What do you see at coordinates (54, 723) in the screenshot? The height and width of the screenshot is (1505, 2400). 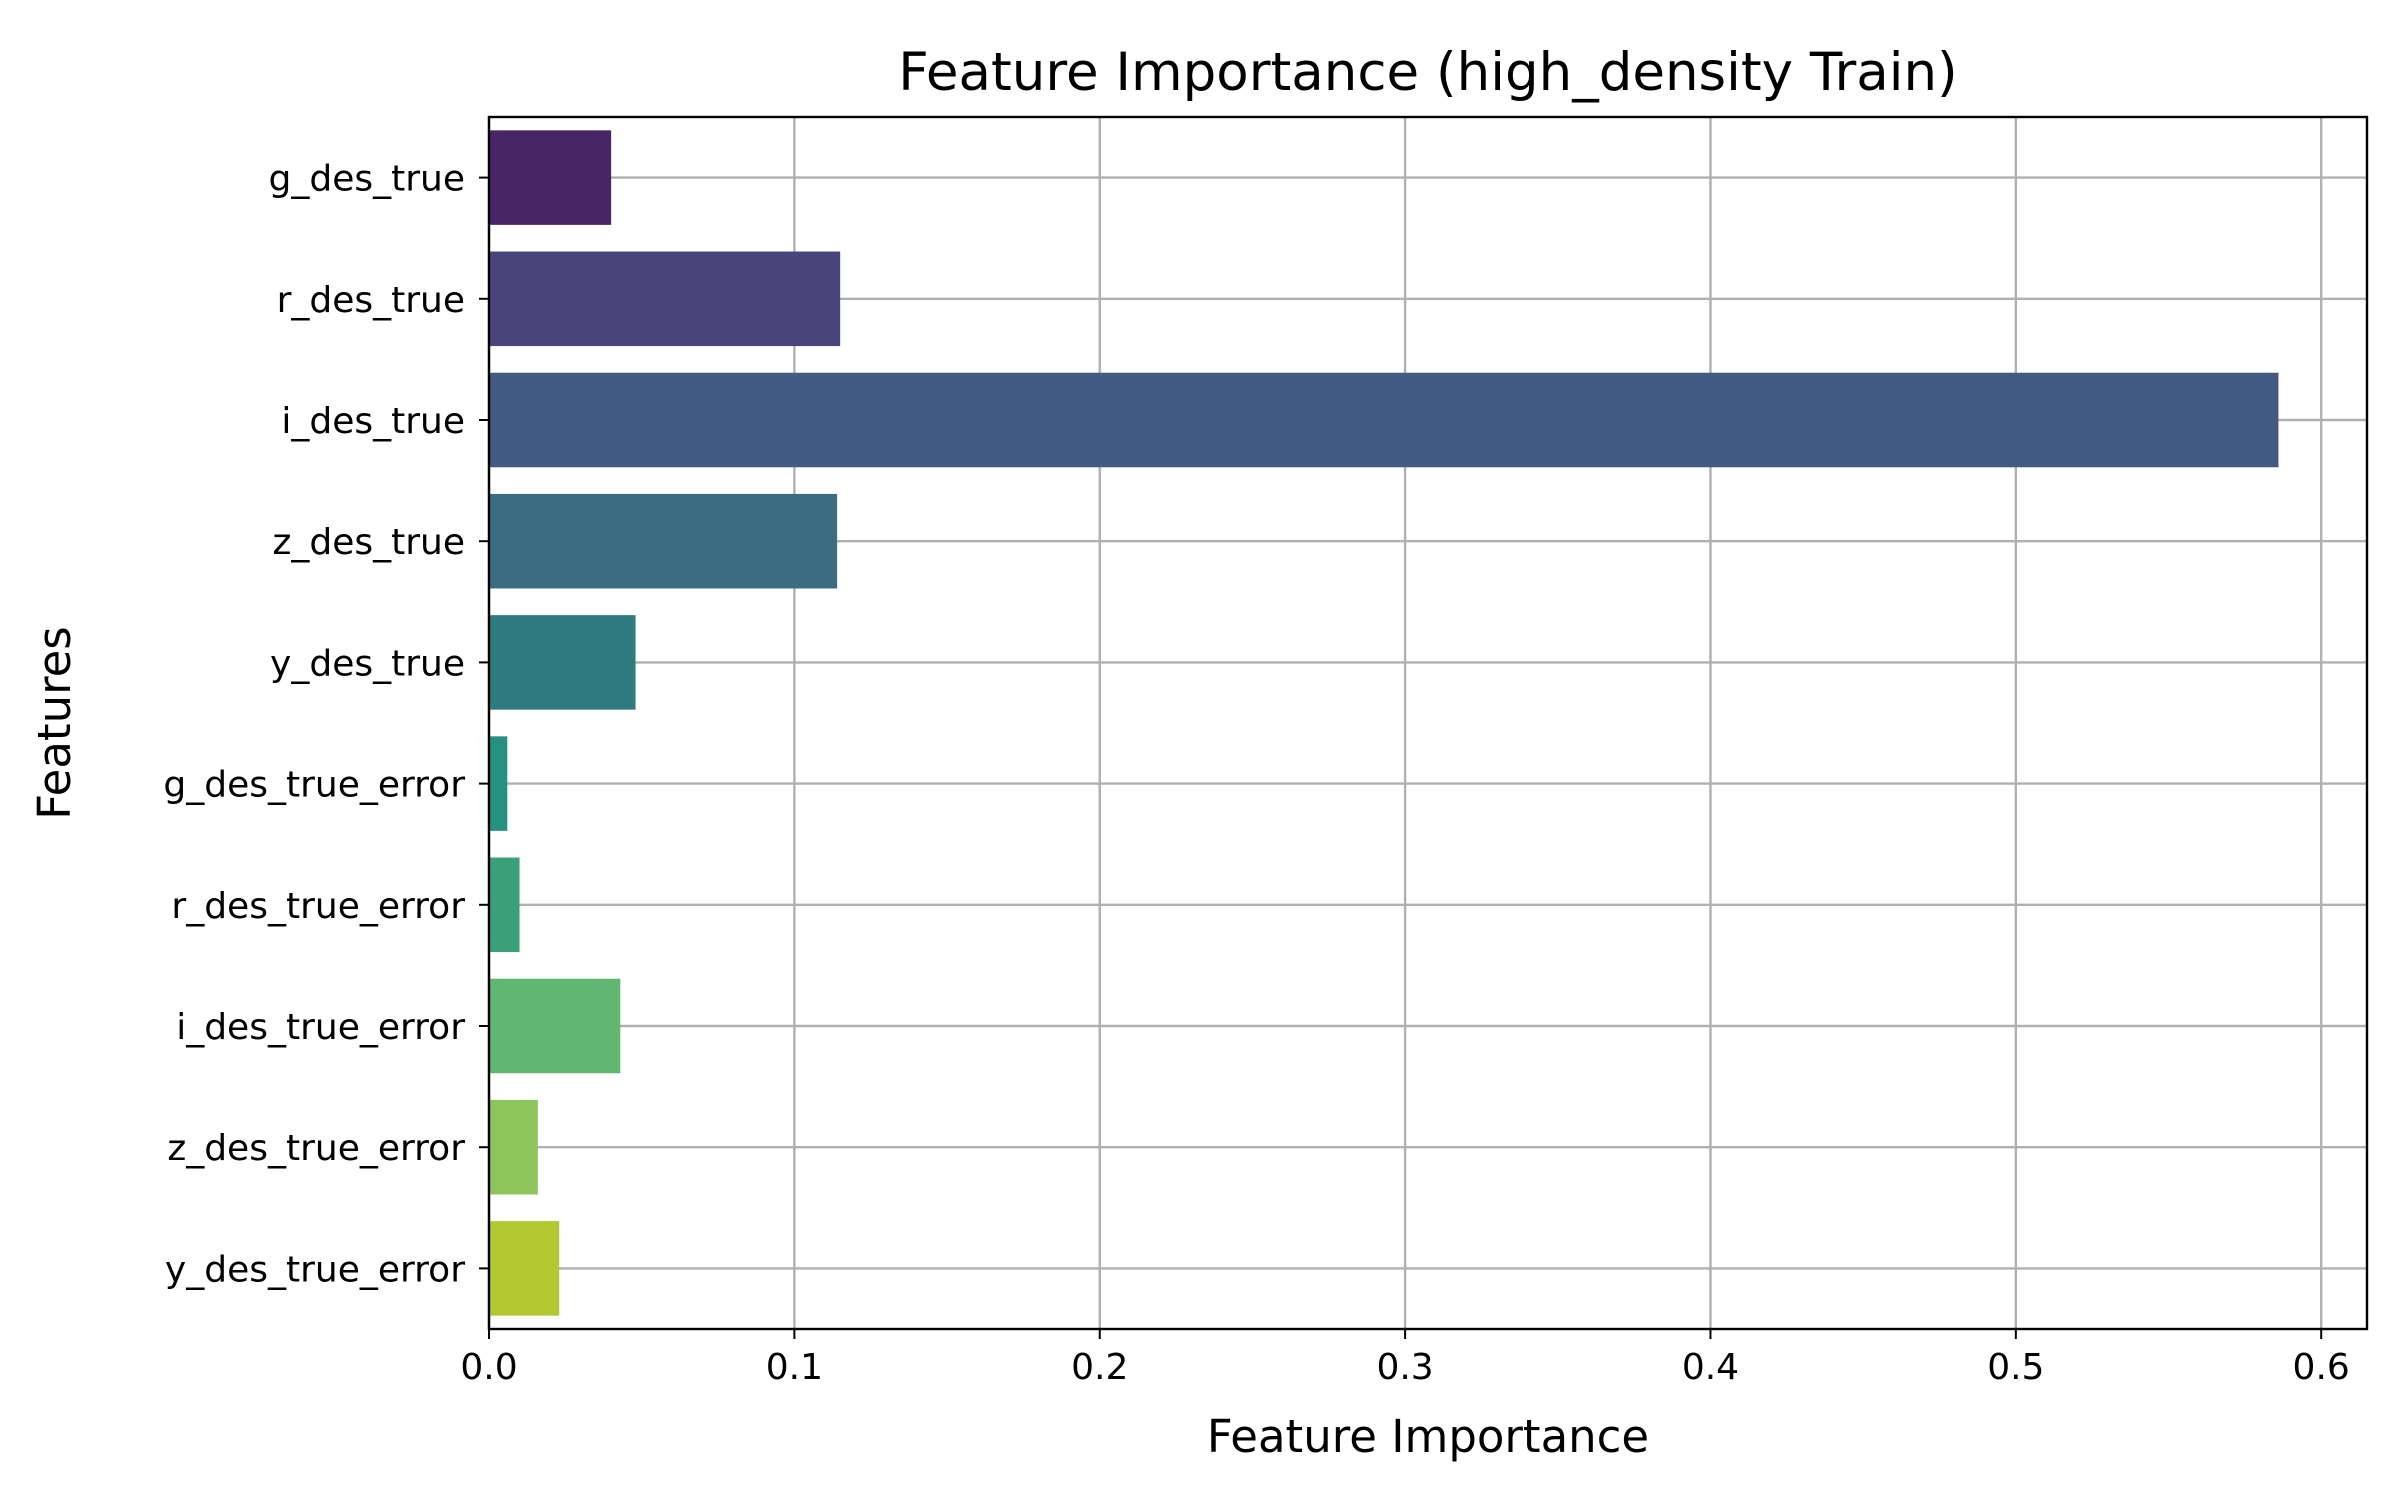 I see `y-axis-label: Features` at bounding box center [54, 723].